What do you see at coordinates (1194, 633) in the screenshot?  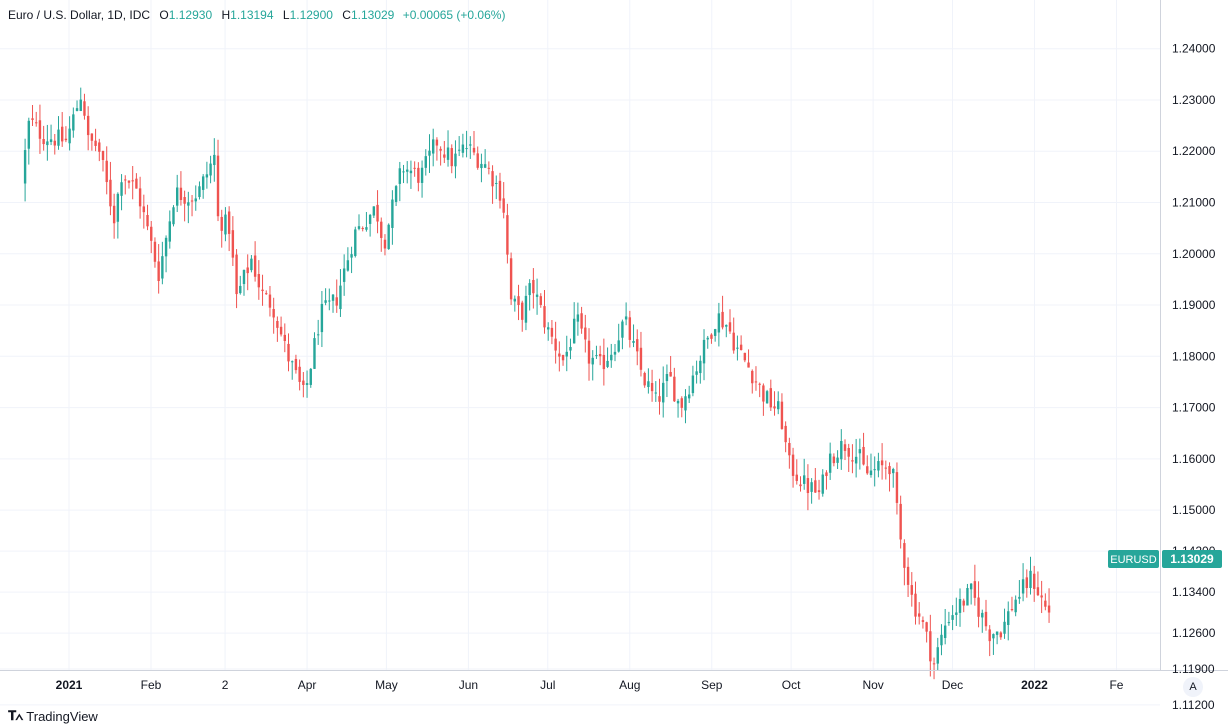 I see `y-tick-label: 1.12600` at bounding box center [1194, 633].